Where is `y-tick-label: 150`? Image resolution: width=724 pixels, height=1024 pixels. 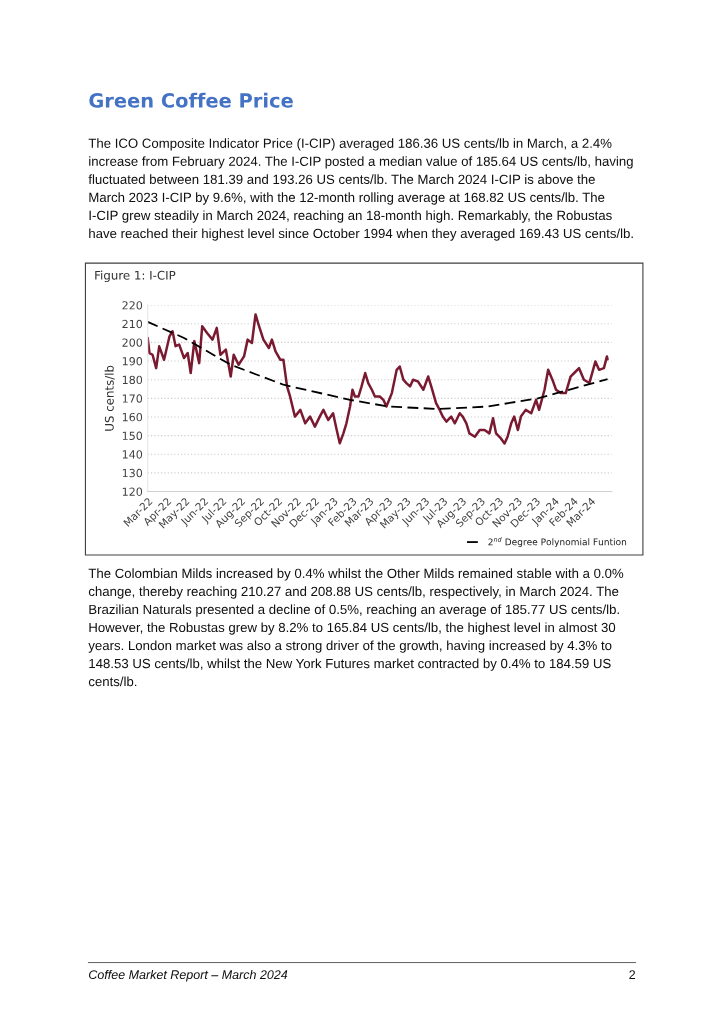
y-tick-label: 150 is located at coordinates (132, 435).